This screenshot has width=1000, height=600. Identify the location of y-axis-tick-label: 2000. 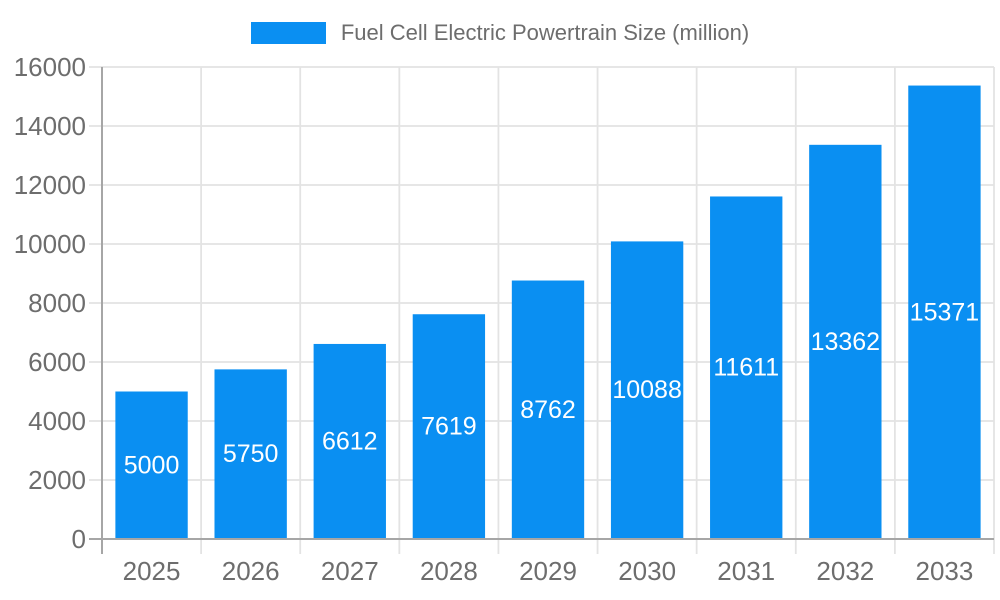
(57, 480).